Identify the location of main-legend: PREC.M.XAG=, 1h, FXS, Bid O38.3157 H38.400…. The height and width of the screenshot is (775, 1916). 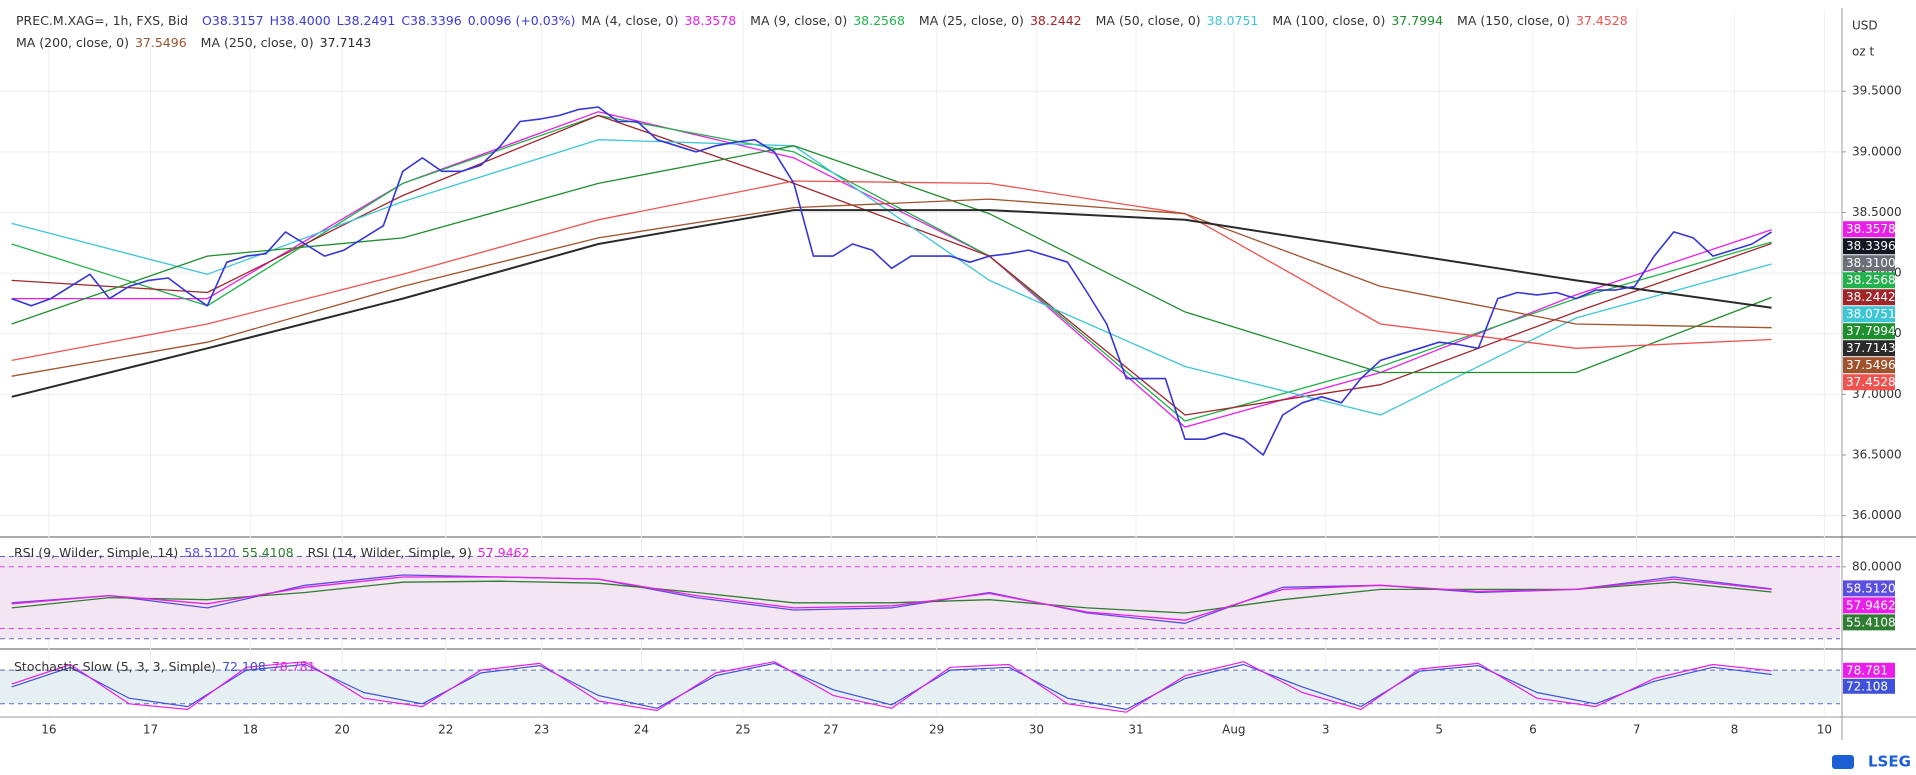
(866, 32).